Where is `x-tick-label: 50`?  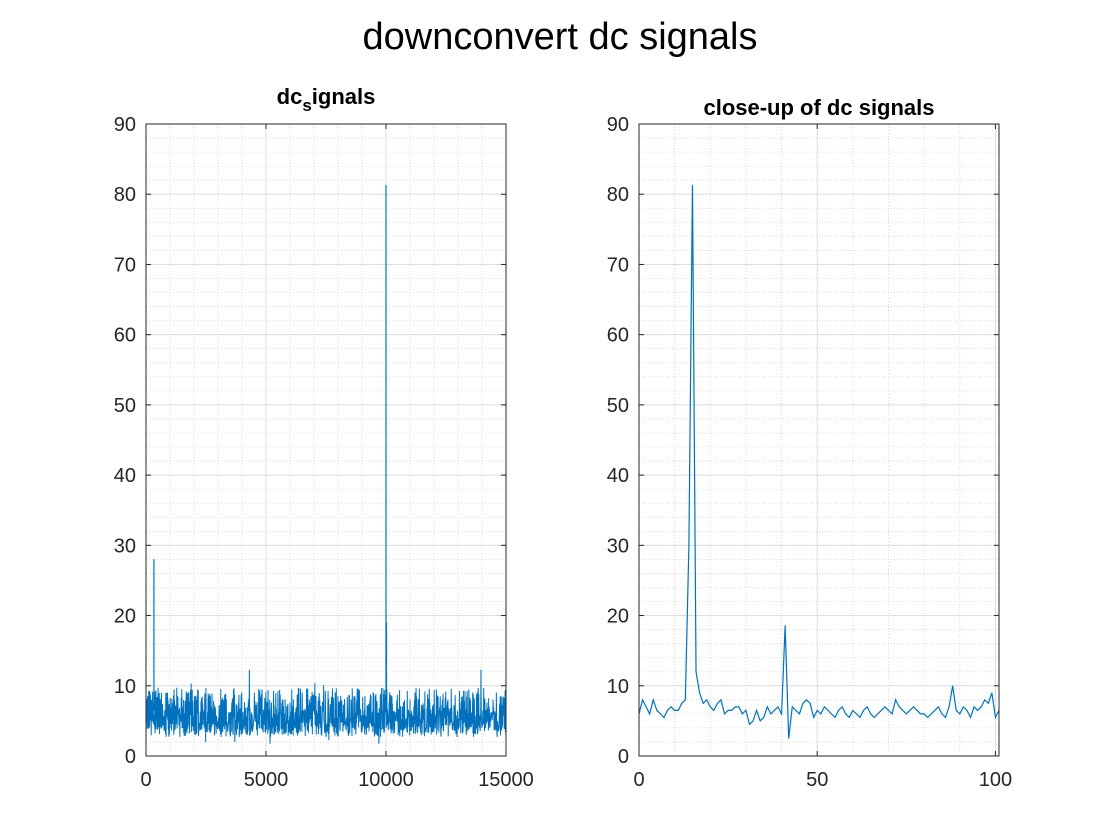
x-tick-label: 50 is located at coordinates (817, 780).